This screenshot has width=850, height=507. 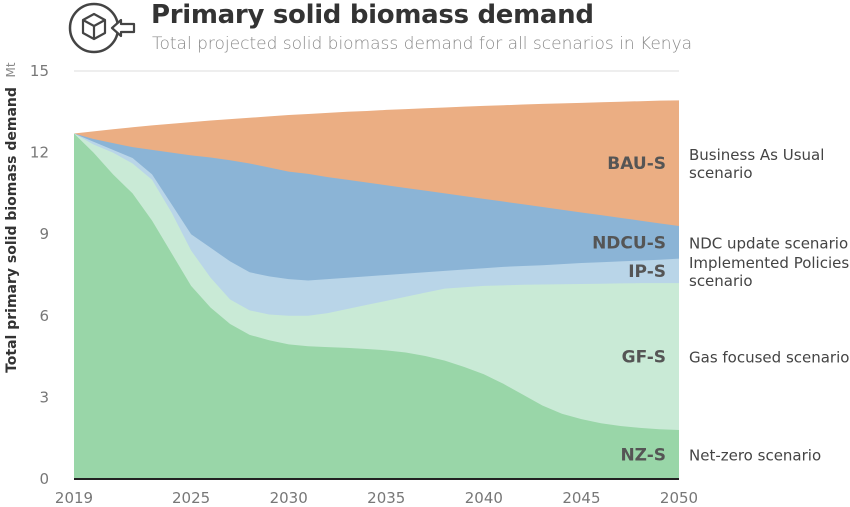 I want to click on series-code-ndcu-s: NDCU-S, so click(x=629, y=243).